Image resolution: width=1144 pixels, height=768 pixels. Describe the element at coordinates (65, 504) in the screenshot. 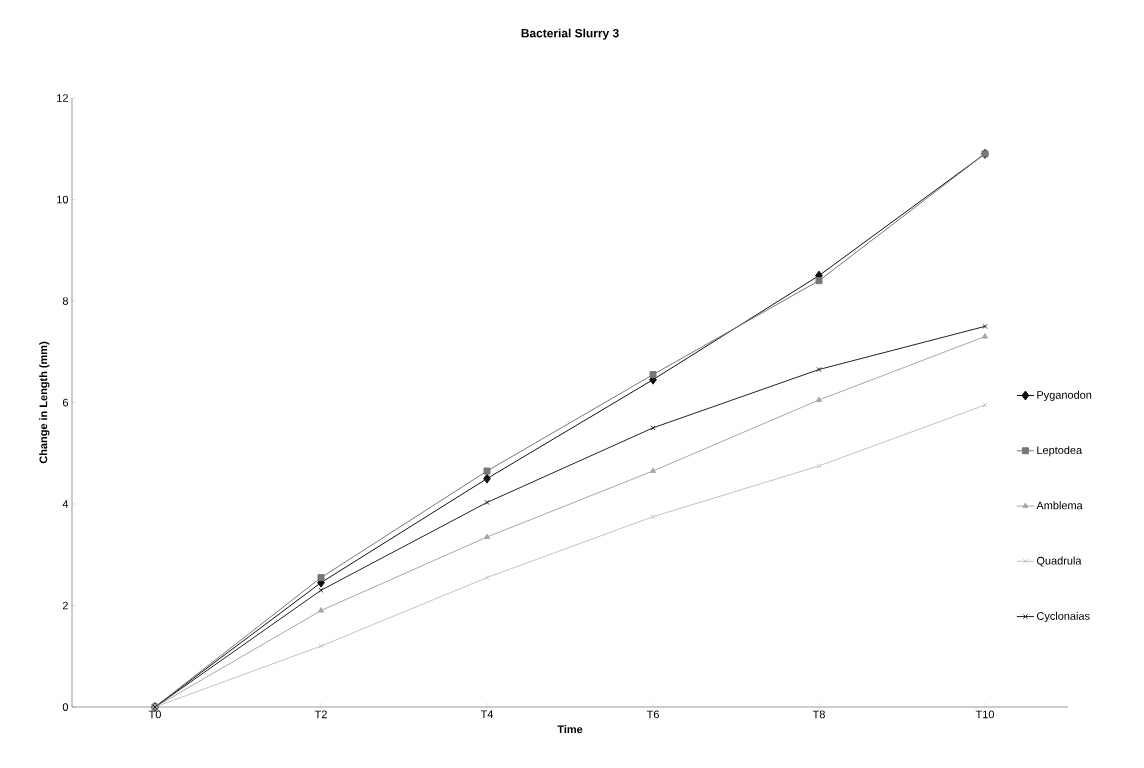

I see `y-tick-label: 4` at that location.